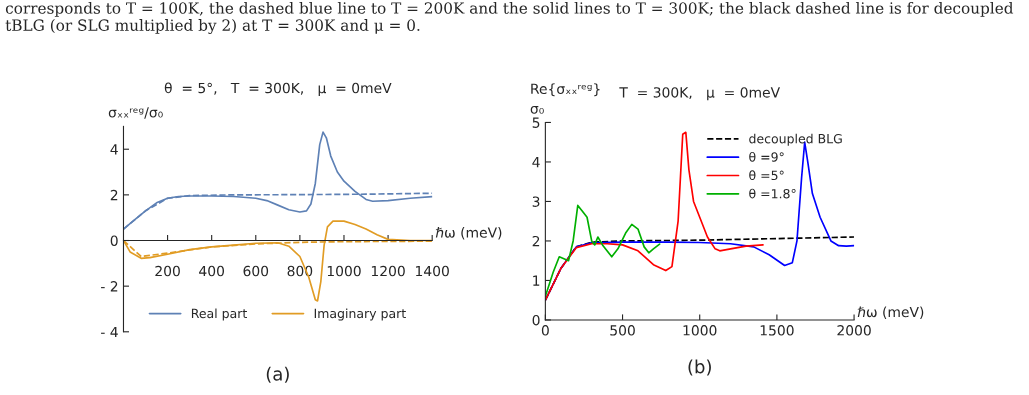 The image size is (1029, 395). I want to click on chart-title: θ = 5°, T = 300K, μ = 0meV, so click(278, 89).